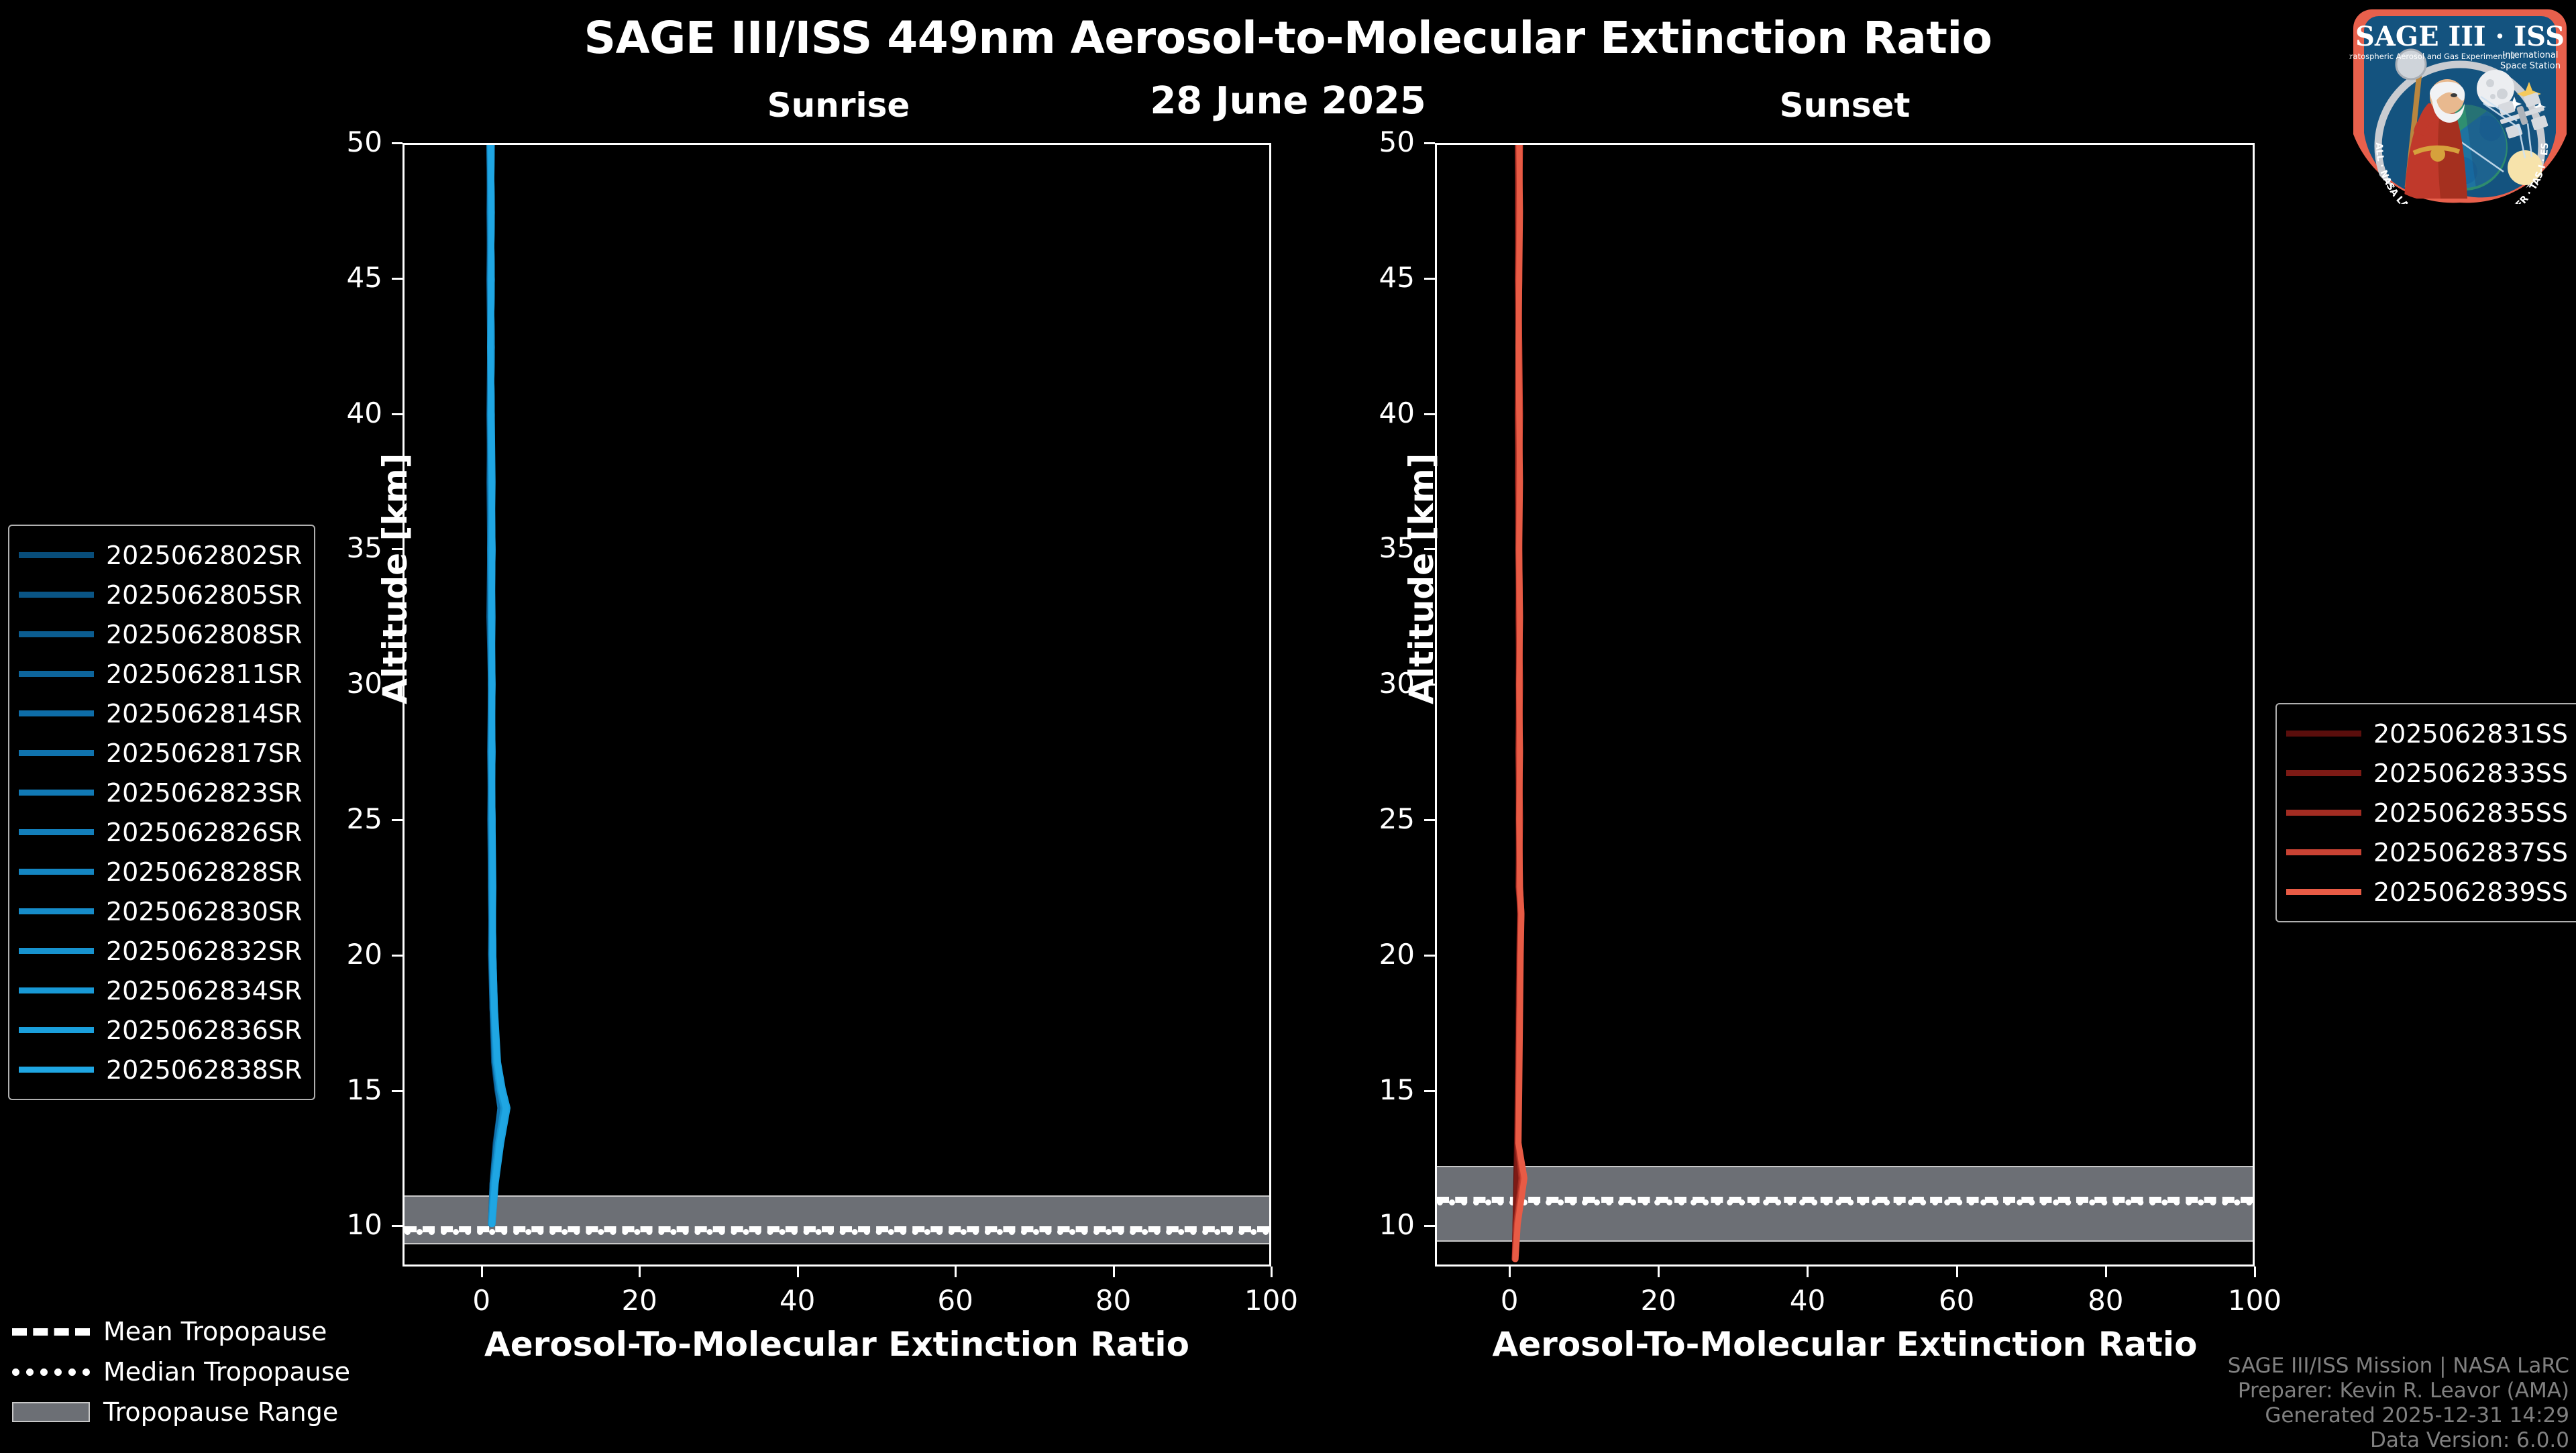 The image size is (2576, 1453). Describe the element at coordinates (2427, 773) in the screenshot. I see `legend-item-event: 2025062833SS` at that location.